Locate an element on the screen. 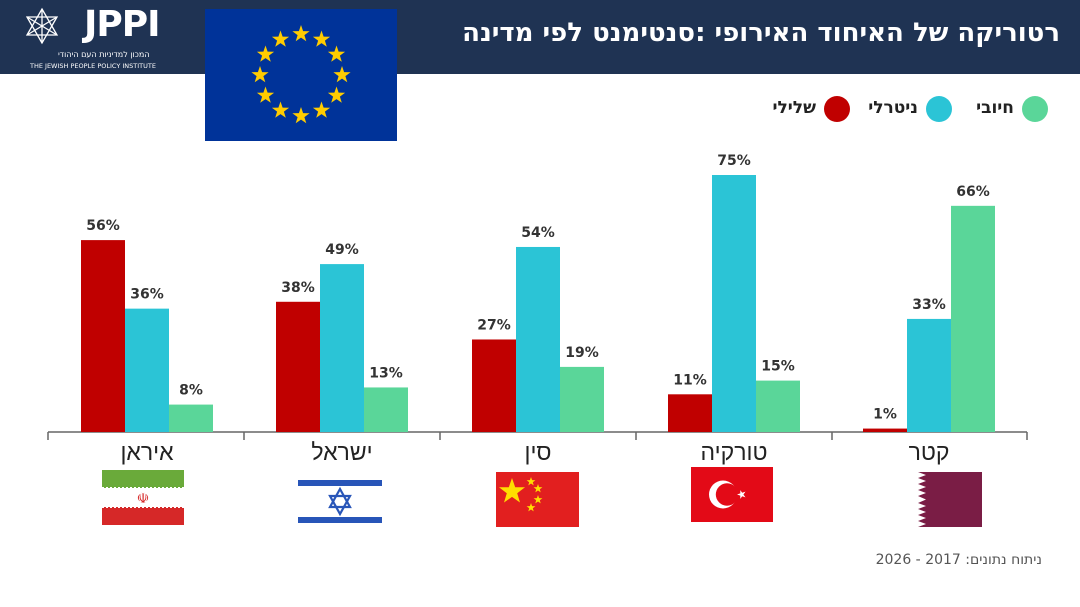 This screenshot has height=607, width=1080. legend-item-negative: שלילי is located at coordinates (800, 109).